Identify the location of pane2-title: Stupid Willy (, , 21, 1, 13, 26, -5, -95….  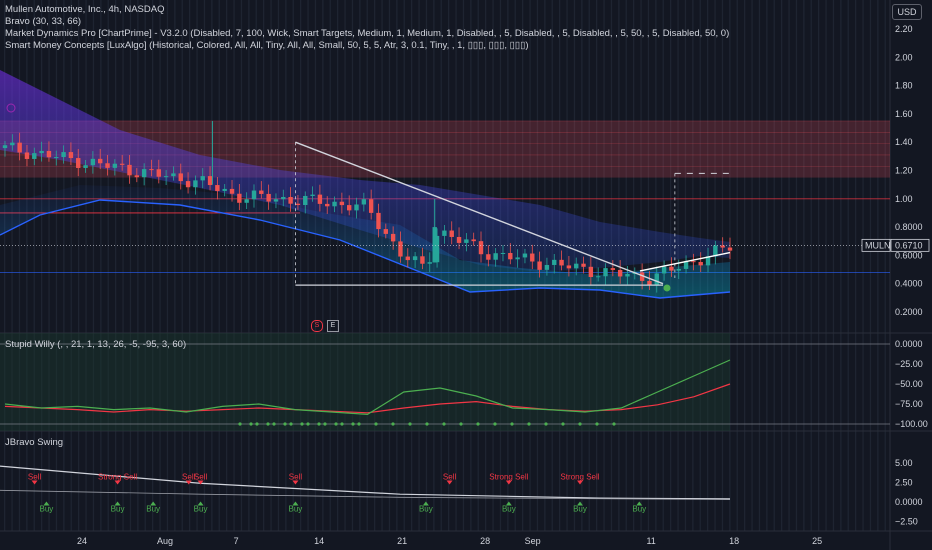
(96, 344).